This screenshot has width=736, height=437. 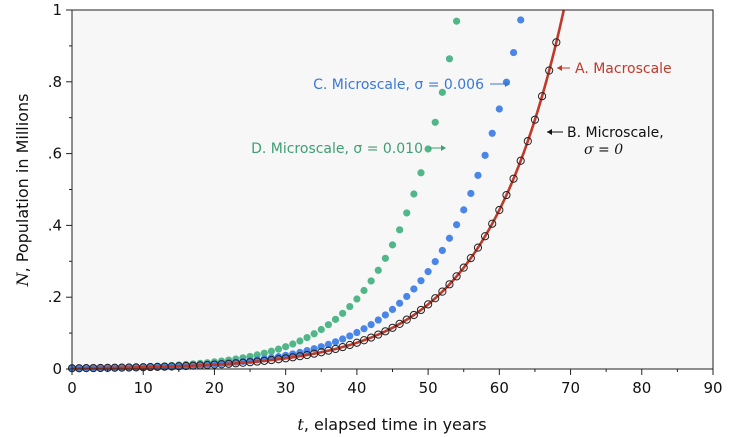 I want to click on annotation-a: A. Macroscale, so click(x=614, y=69).